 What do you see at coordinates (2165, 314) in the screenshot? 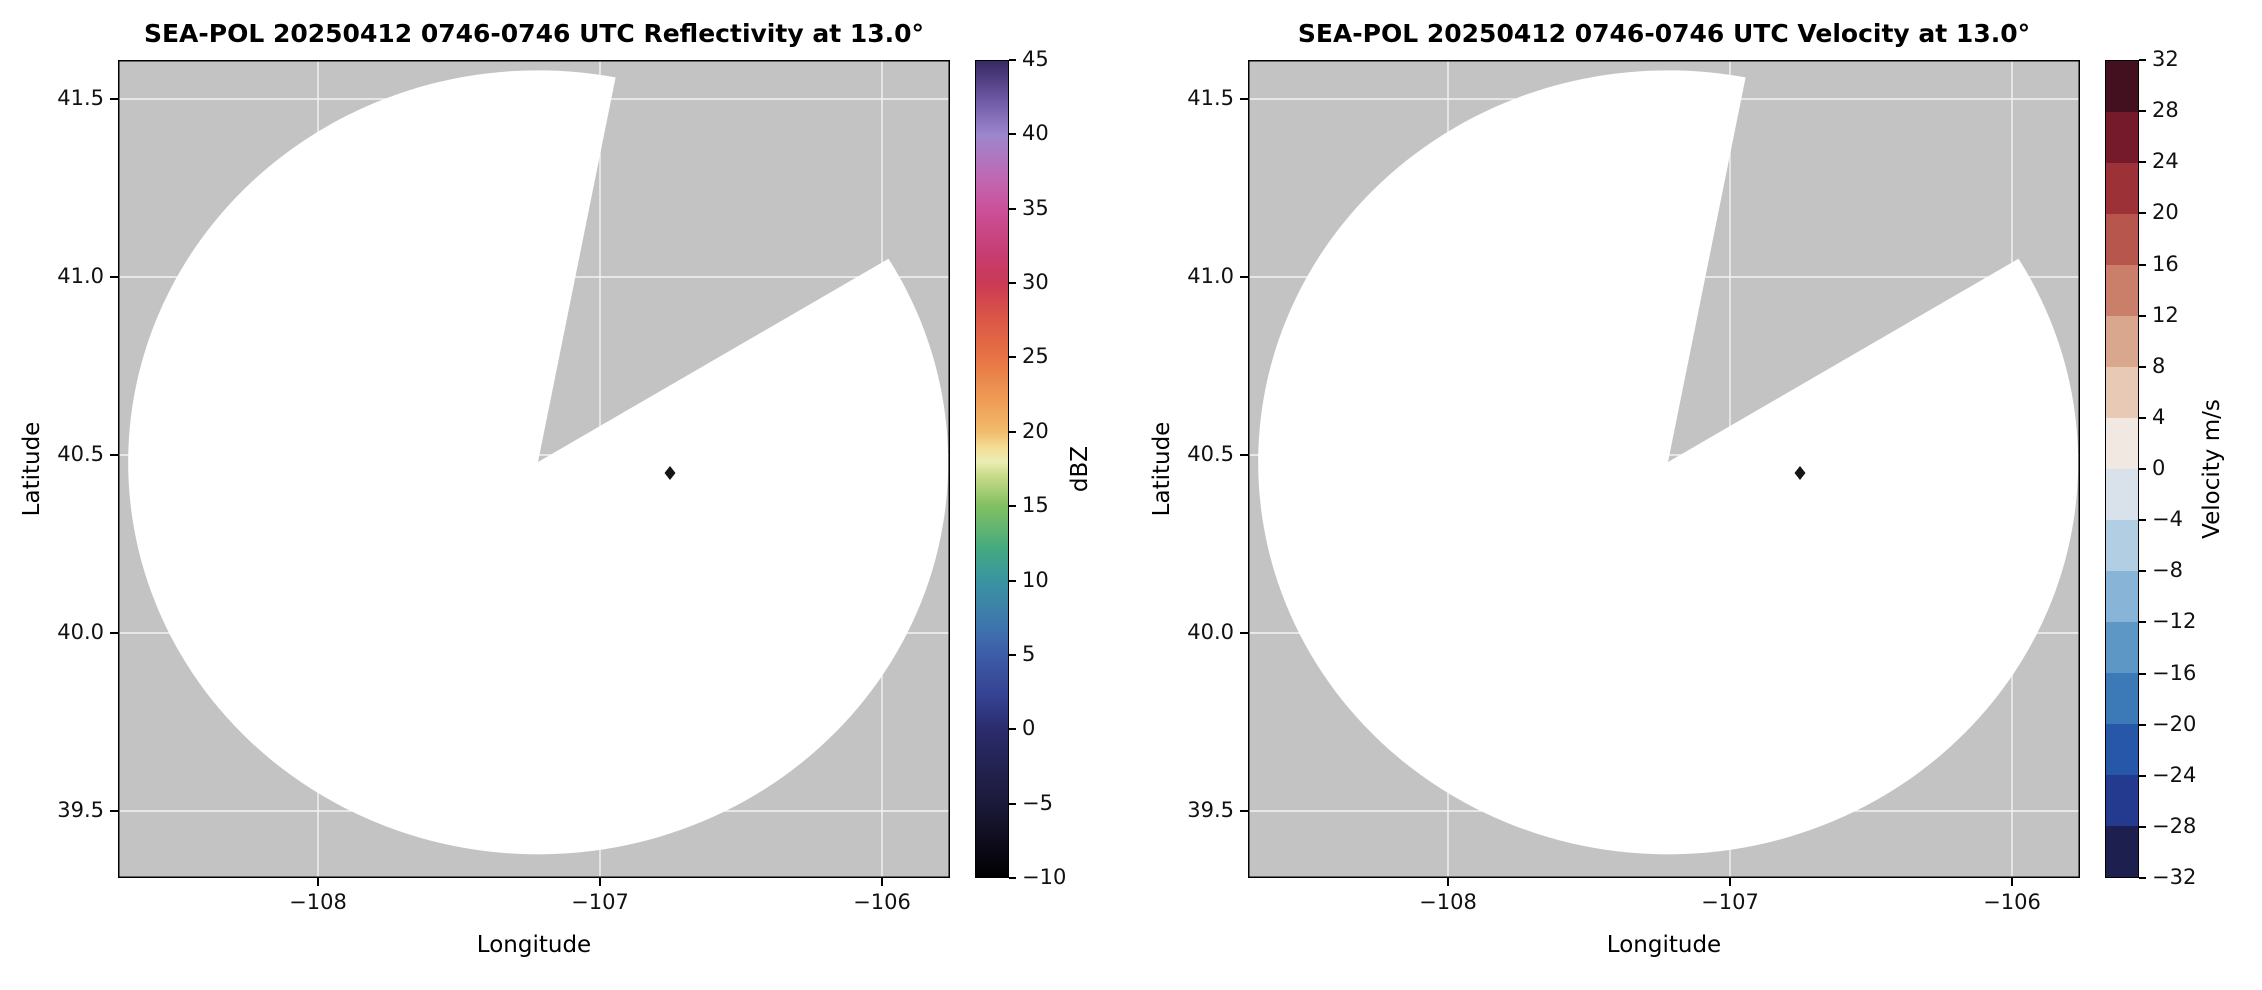
I see `colorbar-tick-label: 12` at bounding box center [2165, 314].